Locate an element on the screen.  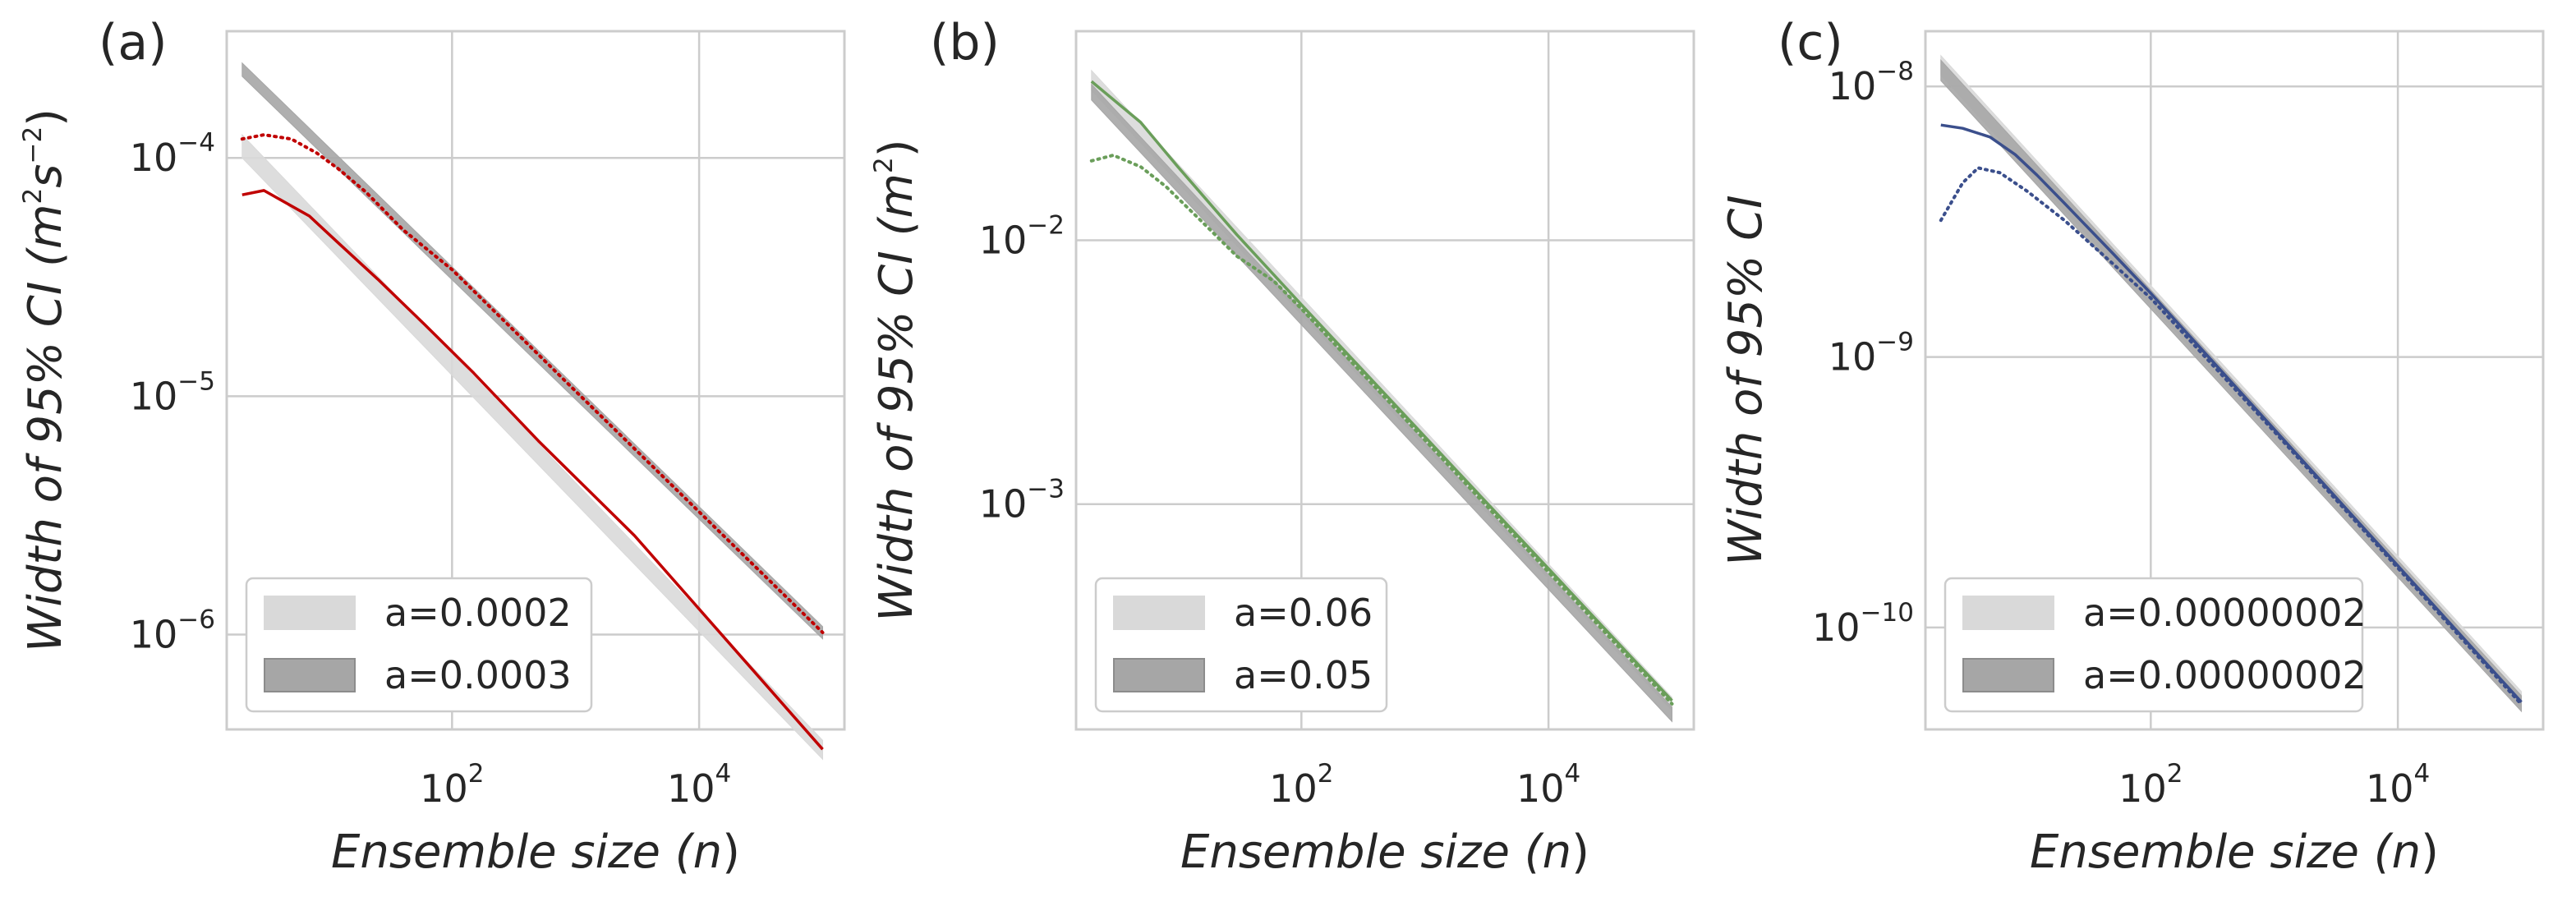
legend-entry-label: a=0.05 is located at coordinates (1303, 675).